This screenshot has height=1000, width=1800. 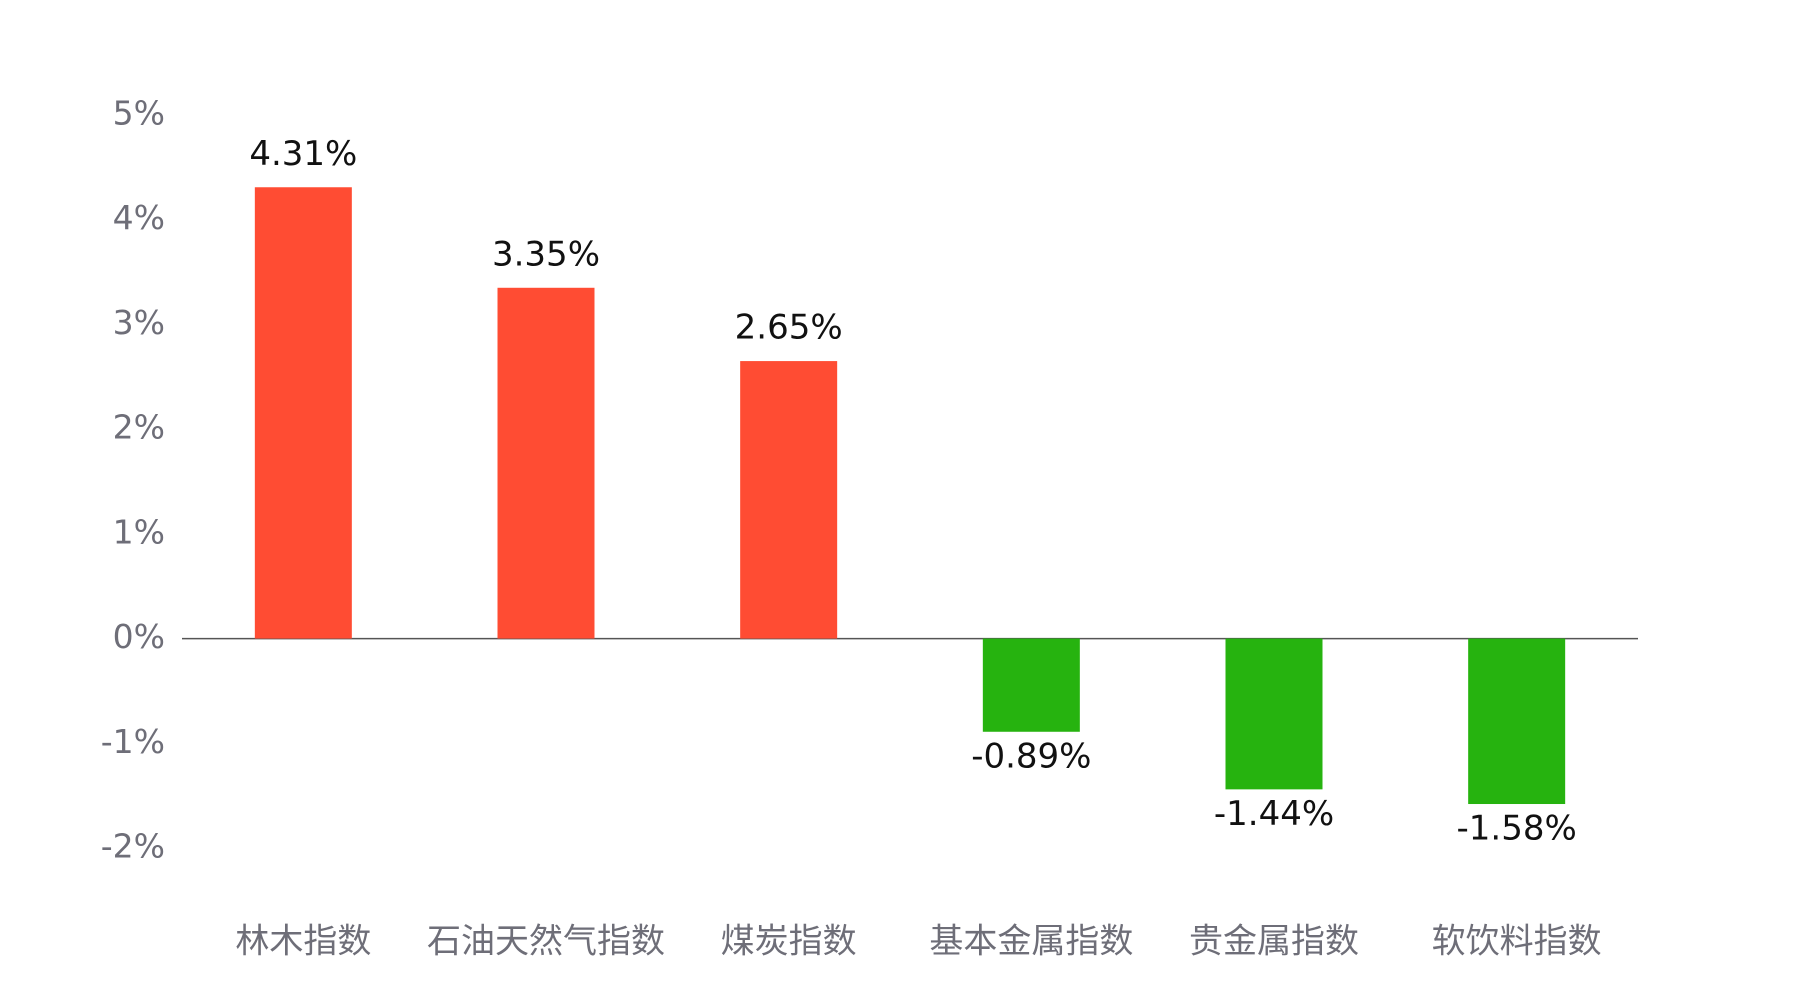 I want to click on value-label: -0.89%, so click(x=1031, y=756).